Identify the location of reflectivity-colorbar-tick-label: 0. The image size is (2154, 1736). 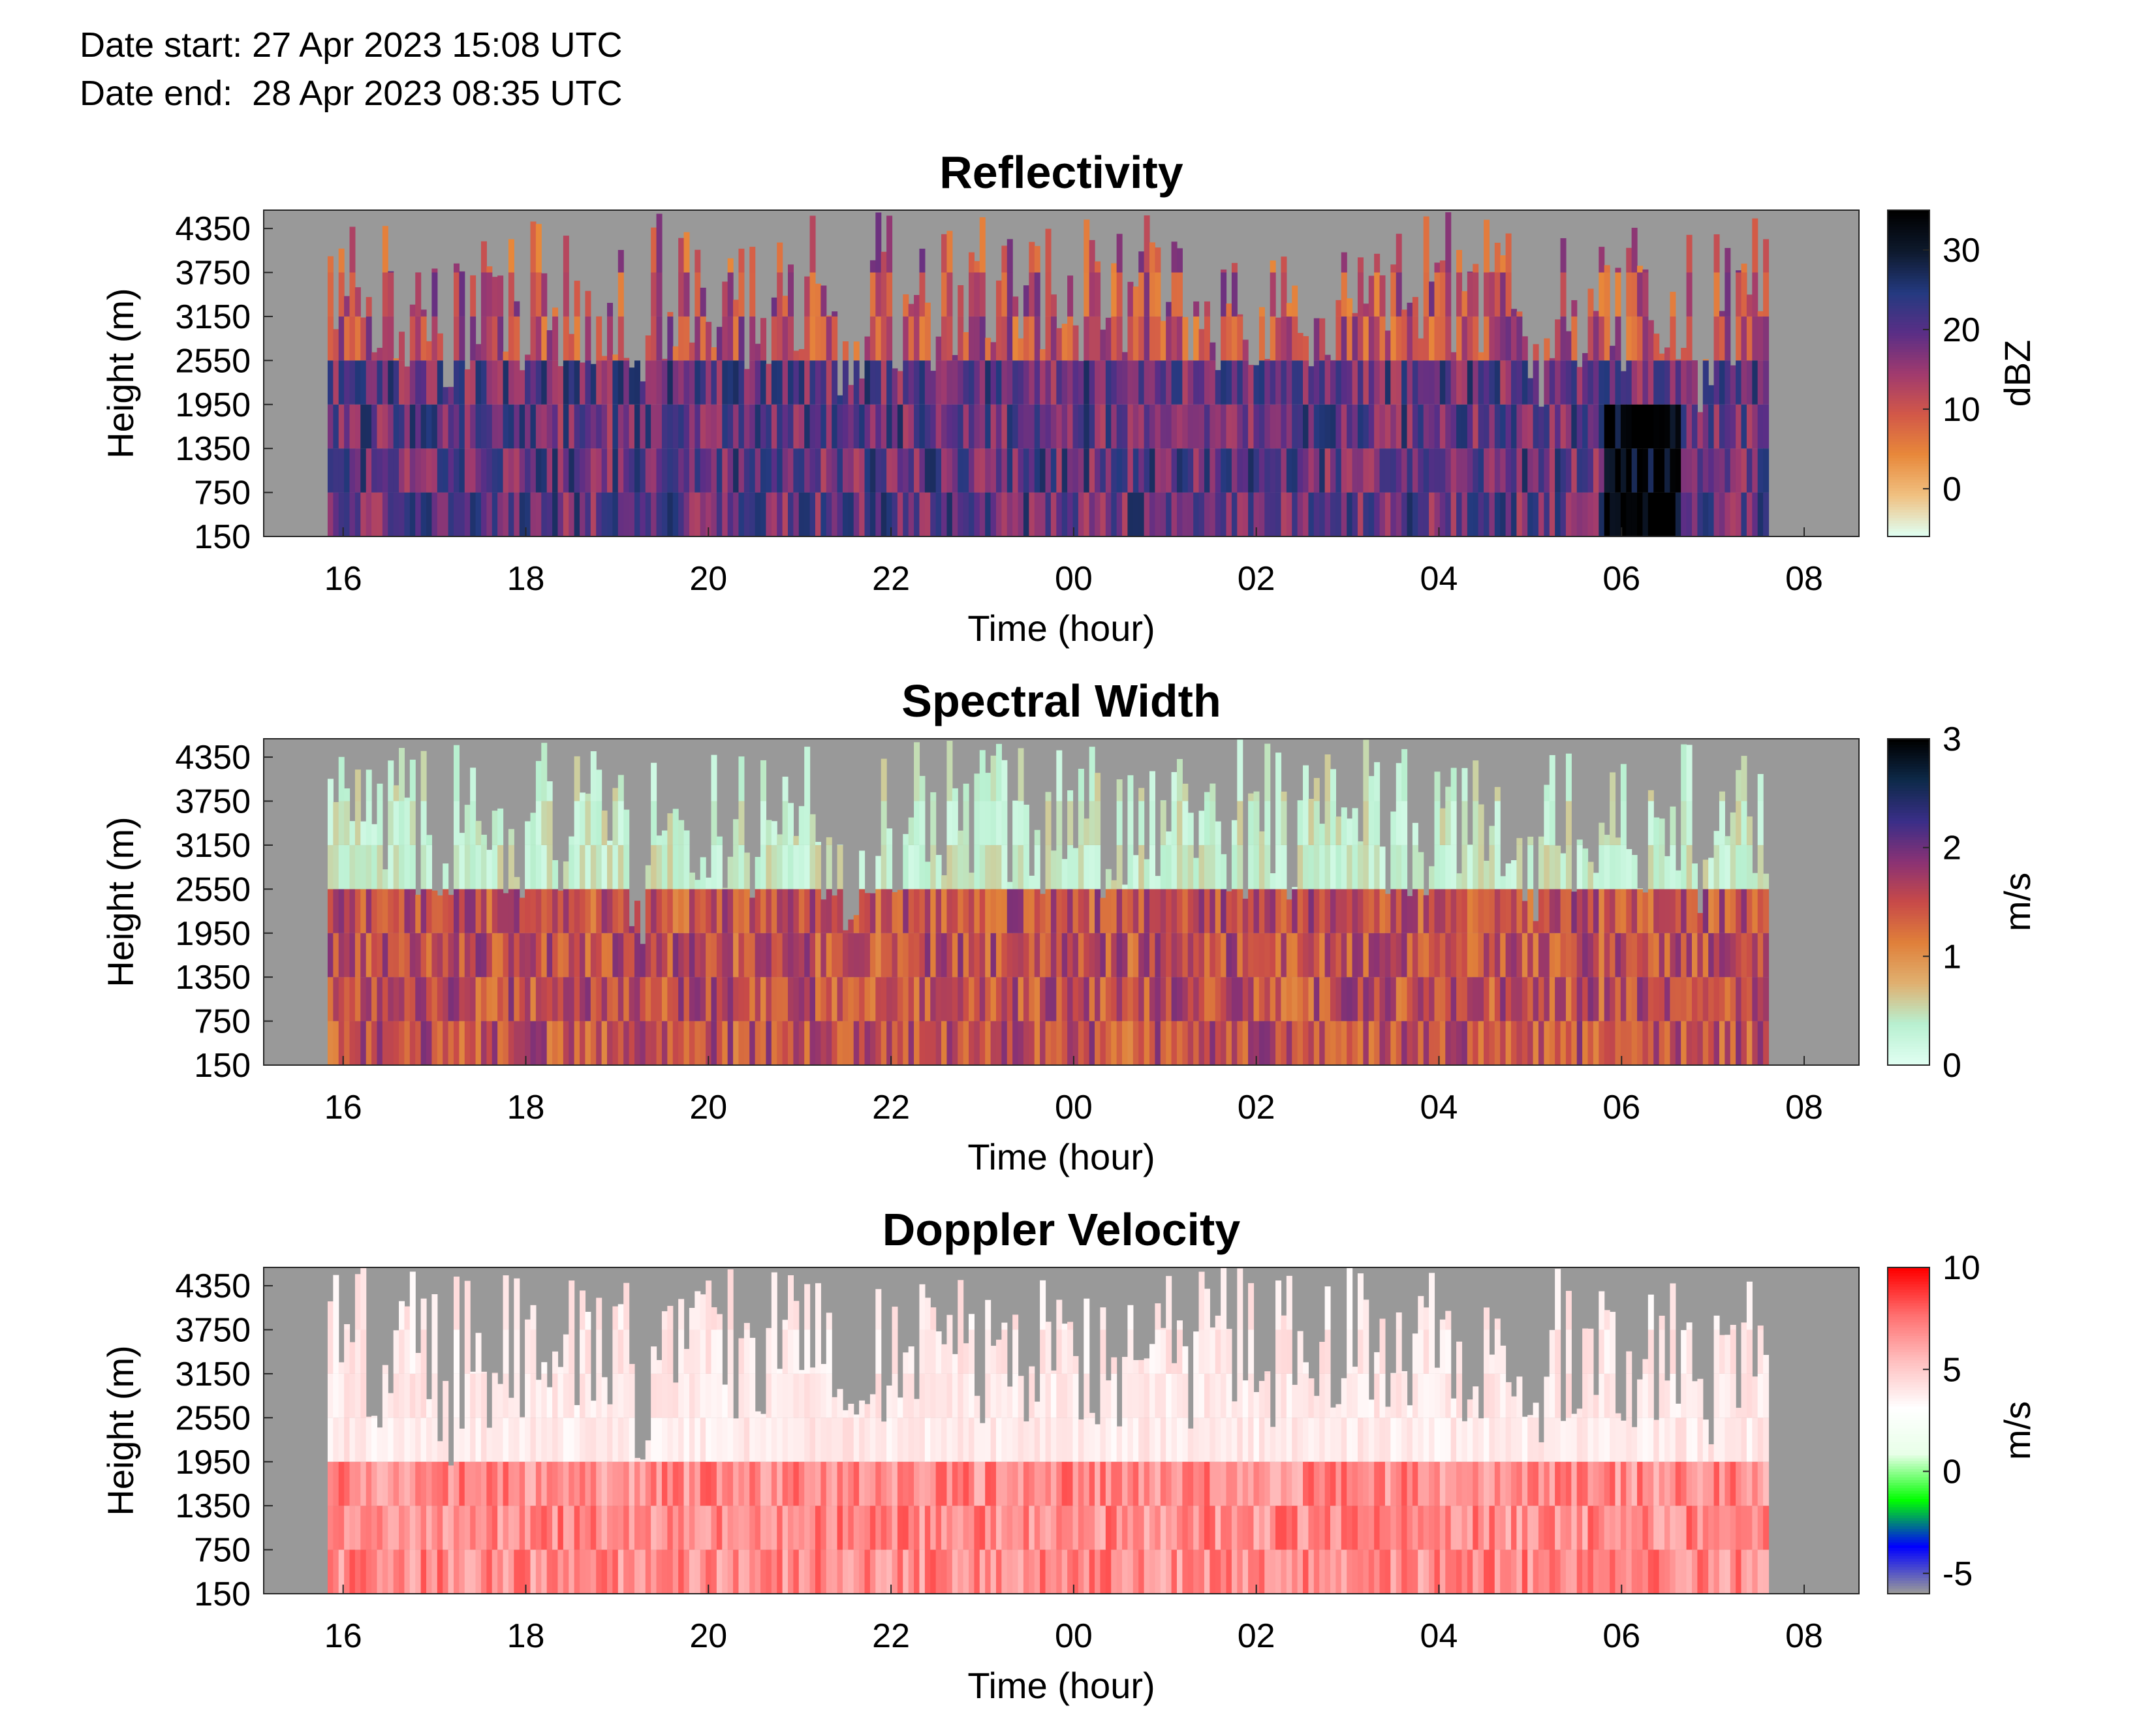
(1952, 489).